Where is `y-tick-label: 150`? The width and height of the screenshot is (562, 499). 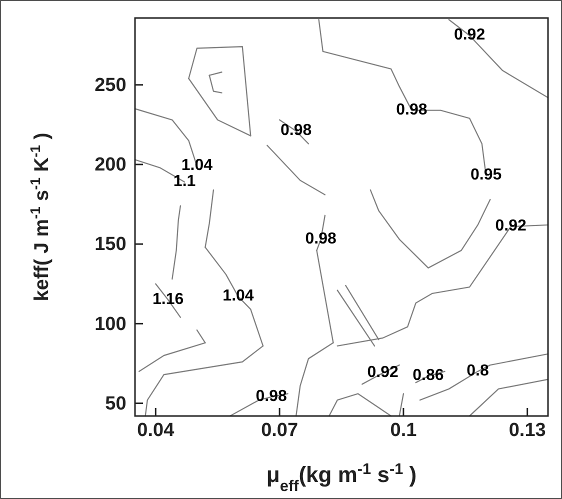
y-tick-label: 150 is located at coordinates (110, 245).